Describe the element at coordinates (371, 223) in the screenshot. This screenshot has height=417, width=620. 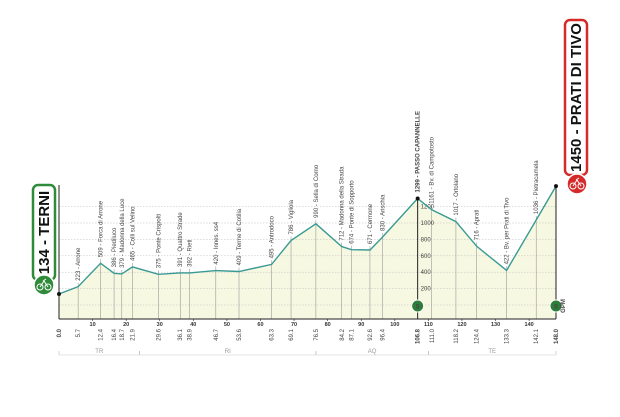
I see `waypoint-label: 671 - Cermone` at that location.